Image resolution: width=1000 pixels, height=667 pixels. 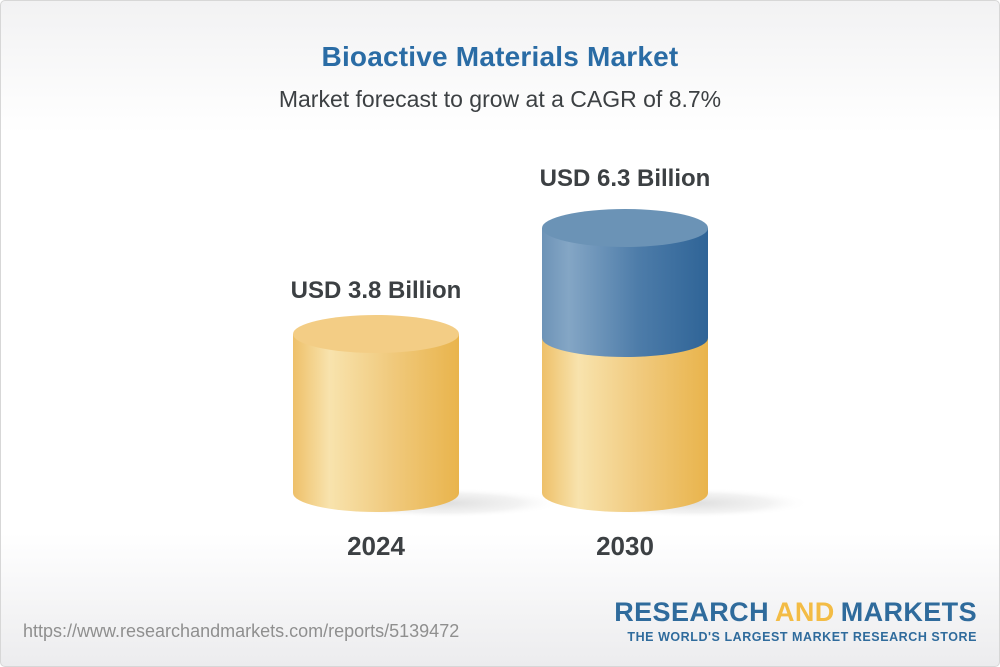 What do you see at coordinates (625, 178) in the screenshot?
I see `value-label-2030: USD 6.3 Billion` at bounding box center [625, 178].